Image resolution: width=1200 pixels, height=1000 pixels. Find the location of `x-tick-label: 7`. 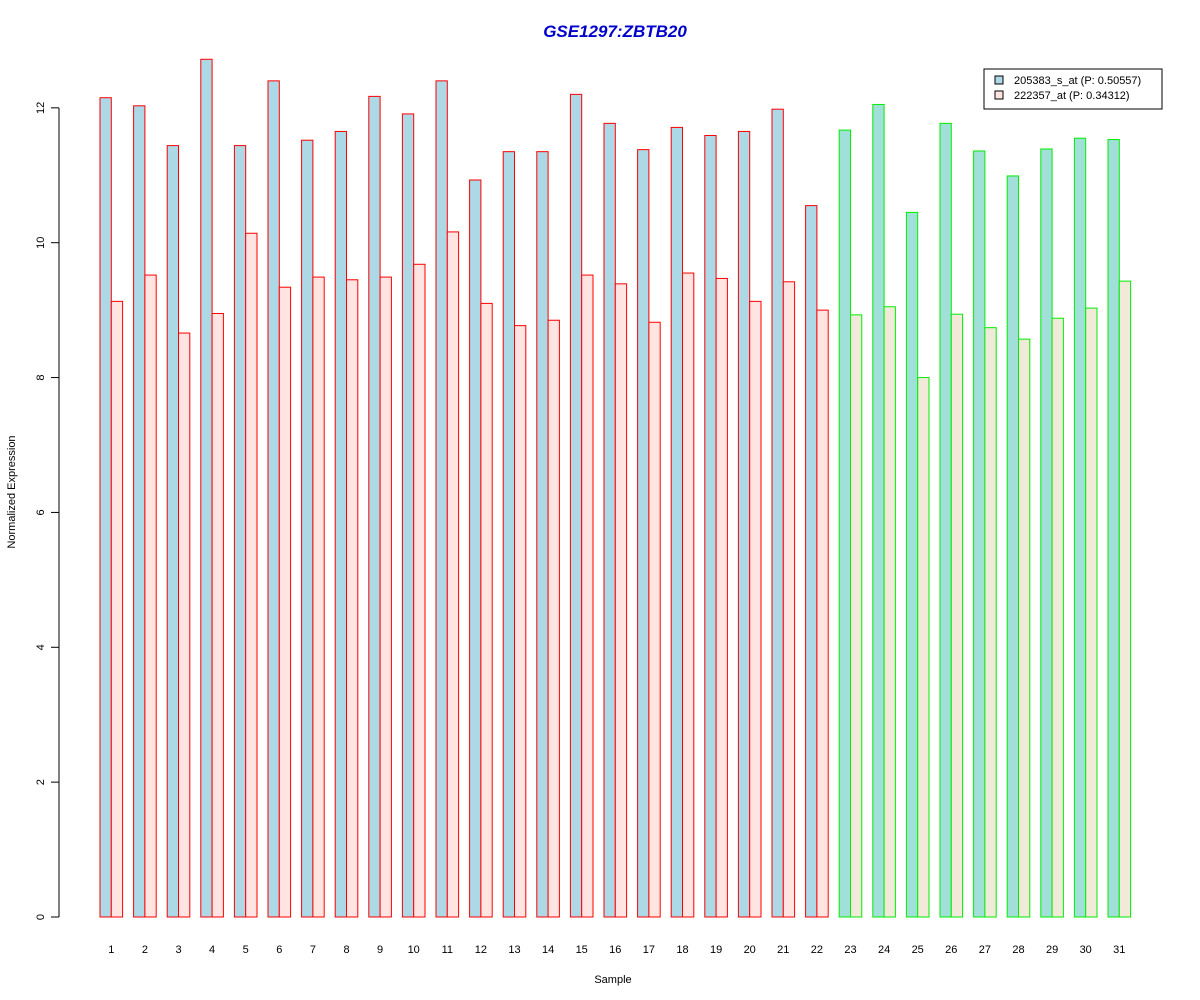

x-tick-label: 7 is located at coordinates (313, 950).